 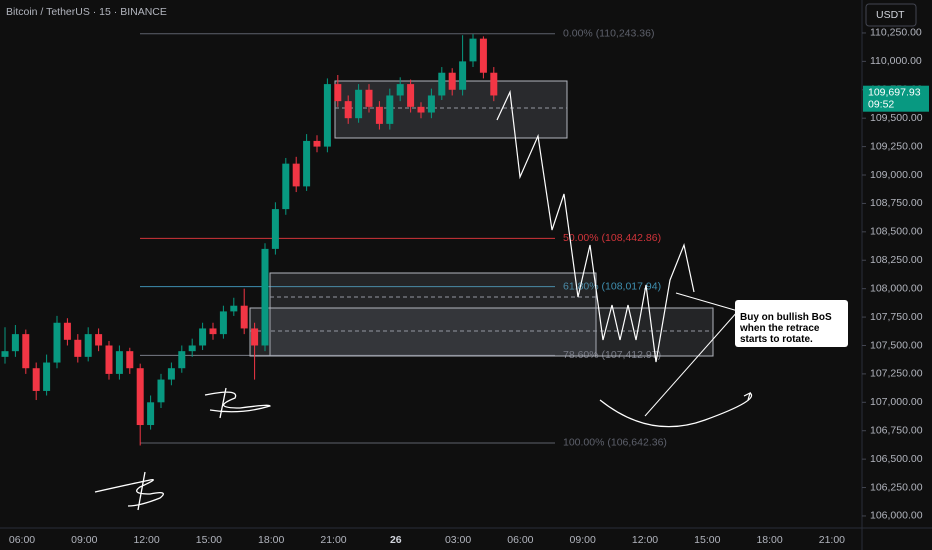 What do you see at coordinates (608, 33) in the screenshot?
I see `fib-label: 0.00% (110,243.36)` at bounding box center [608, 33].